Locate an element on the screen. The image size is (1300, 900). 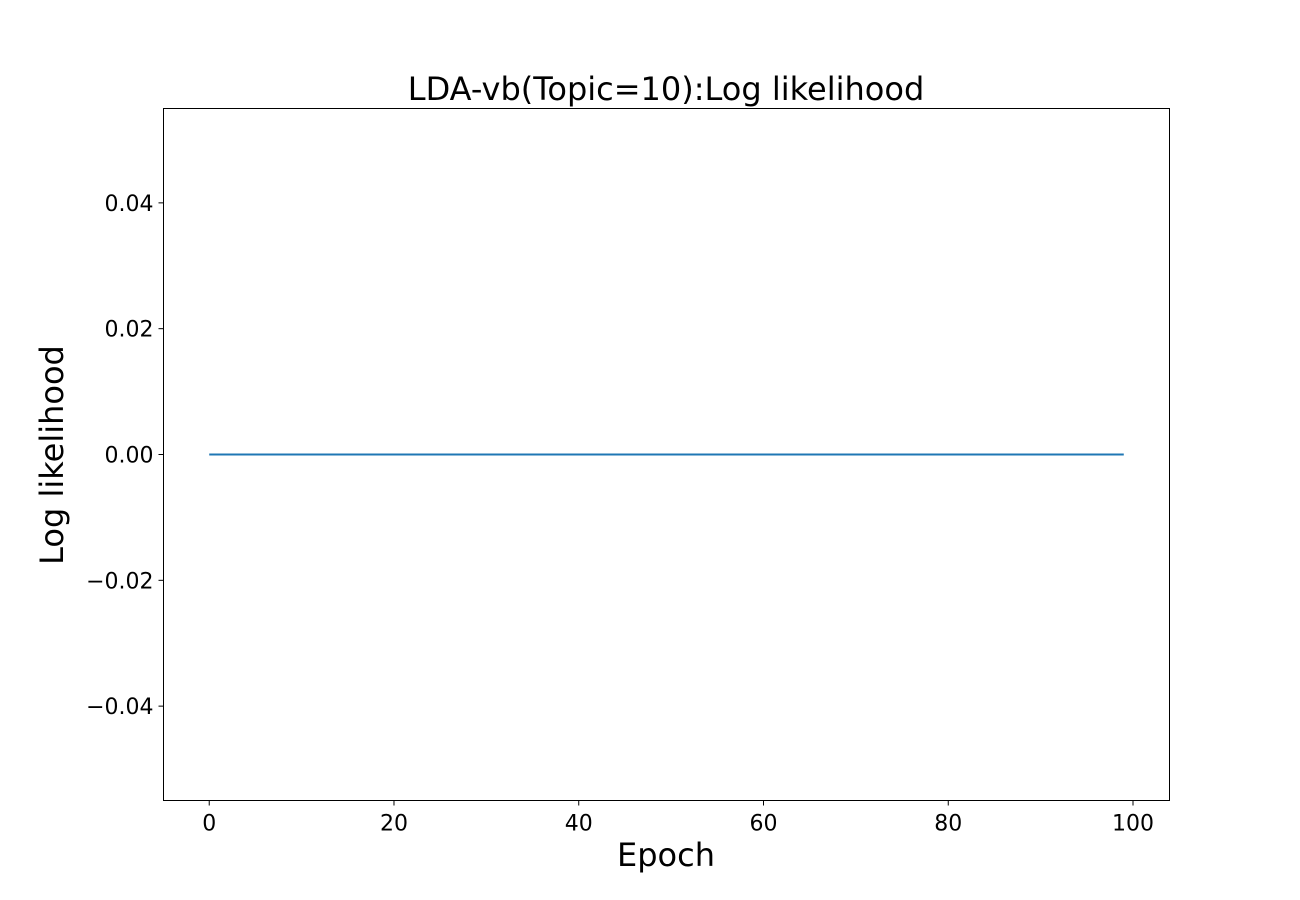
y-tick-label: −0.02 is located at coordinates (119, 581).